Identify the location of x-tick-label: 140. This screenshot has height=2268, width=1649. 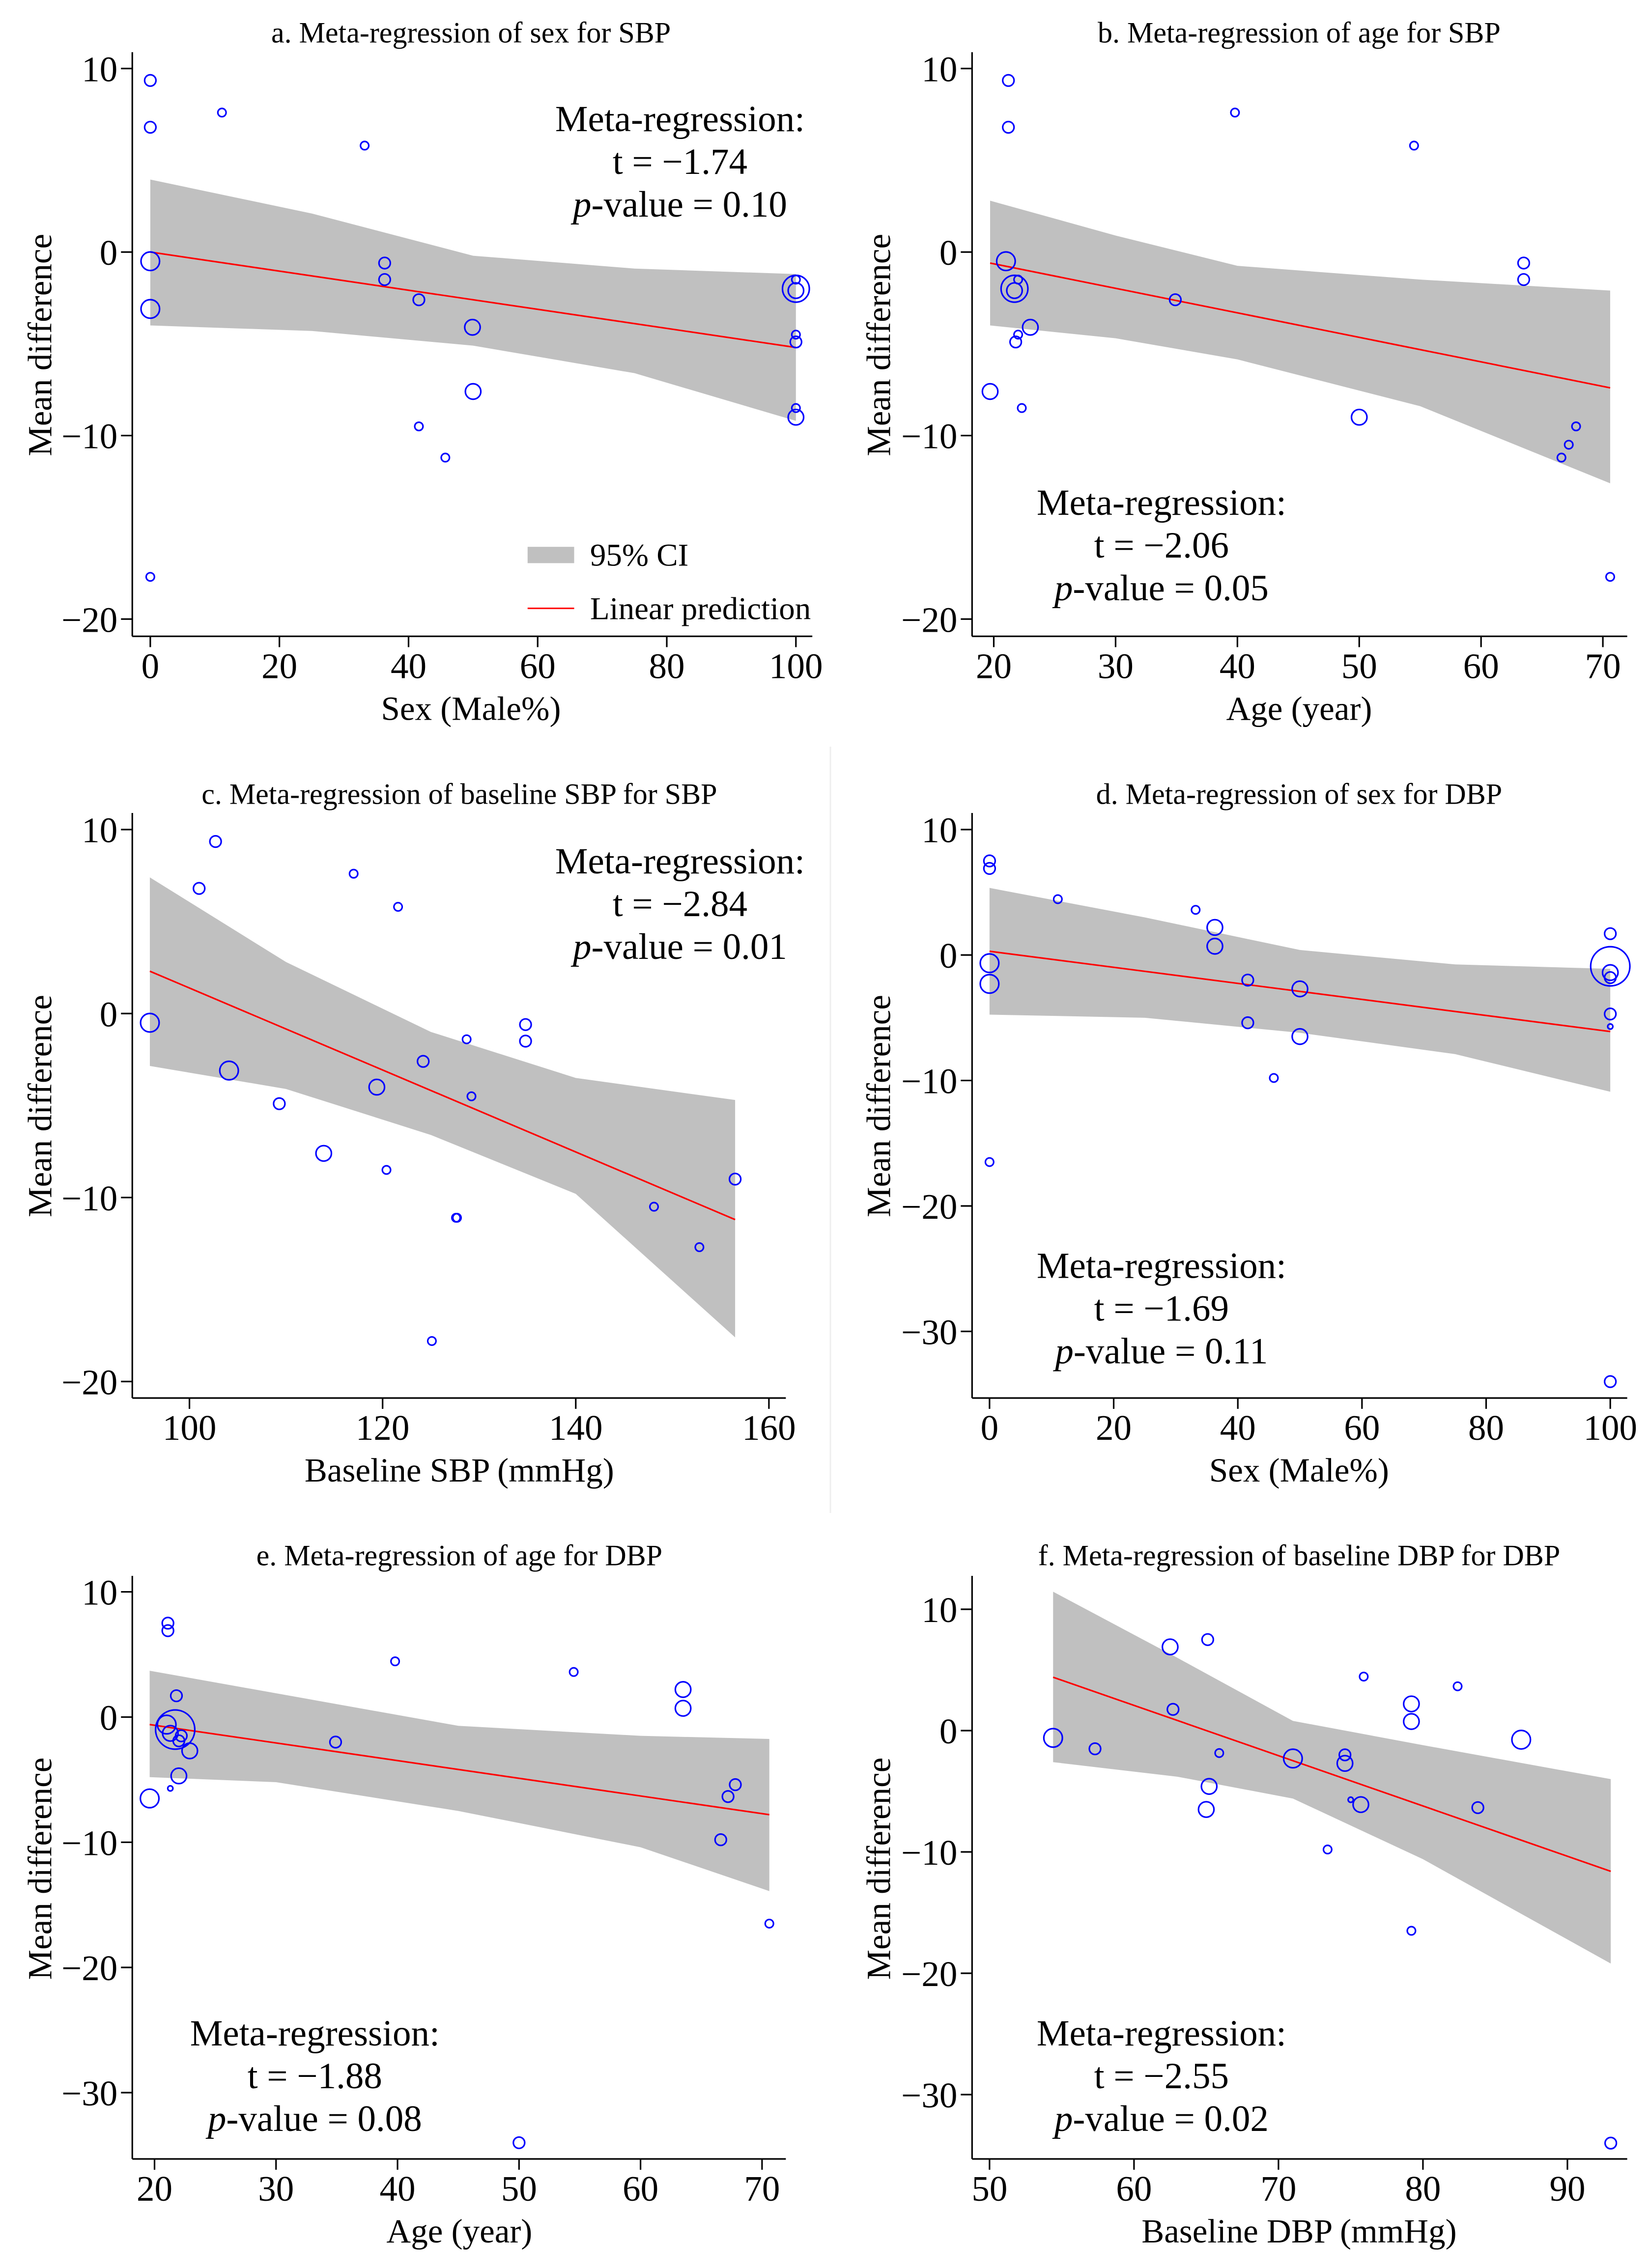
(576, 1428).